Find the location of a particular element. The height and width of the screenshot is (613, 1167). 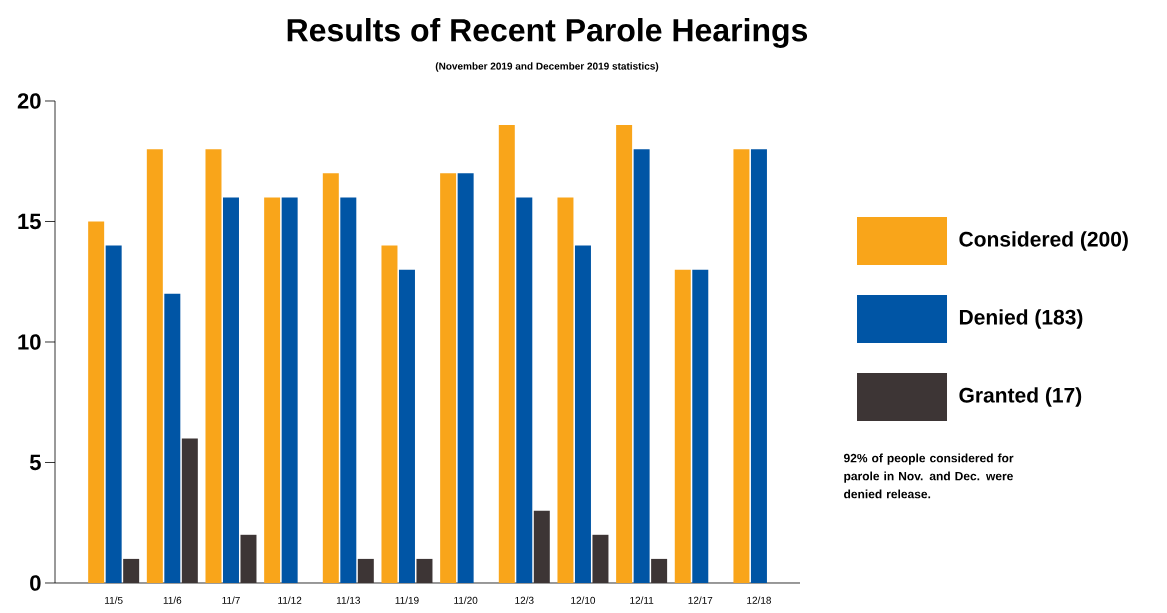

x-tick-label: 11/5 is located at coordinates (114, 600).